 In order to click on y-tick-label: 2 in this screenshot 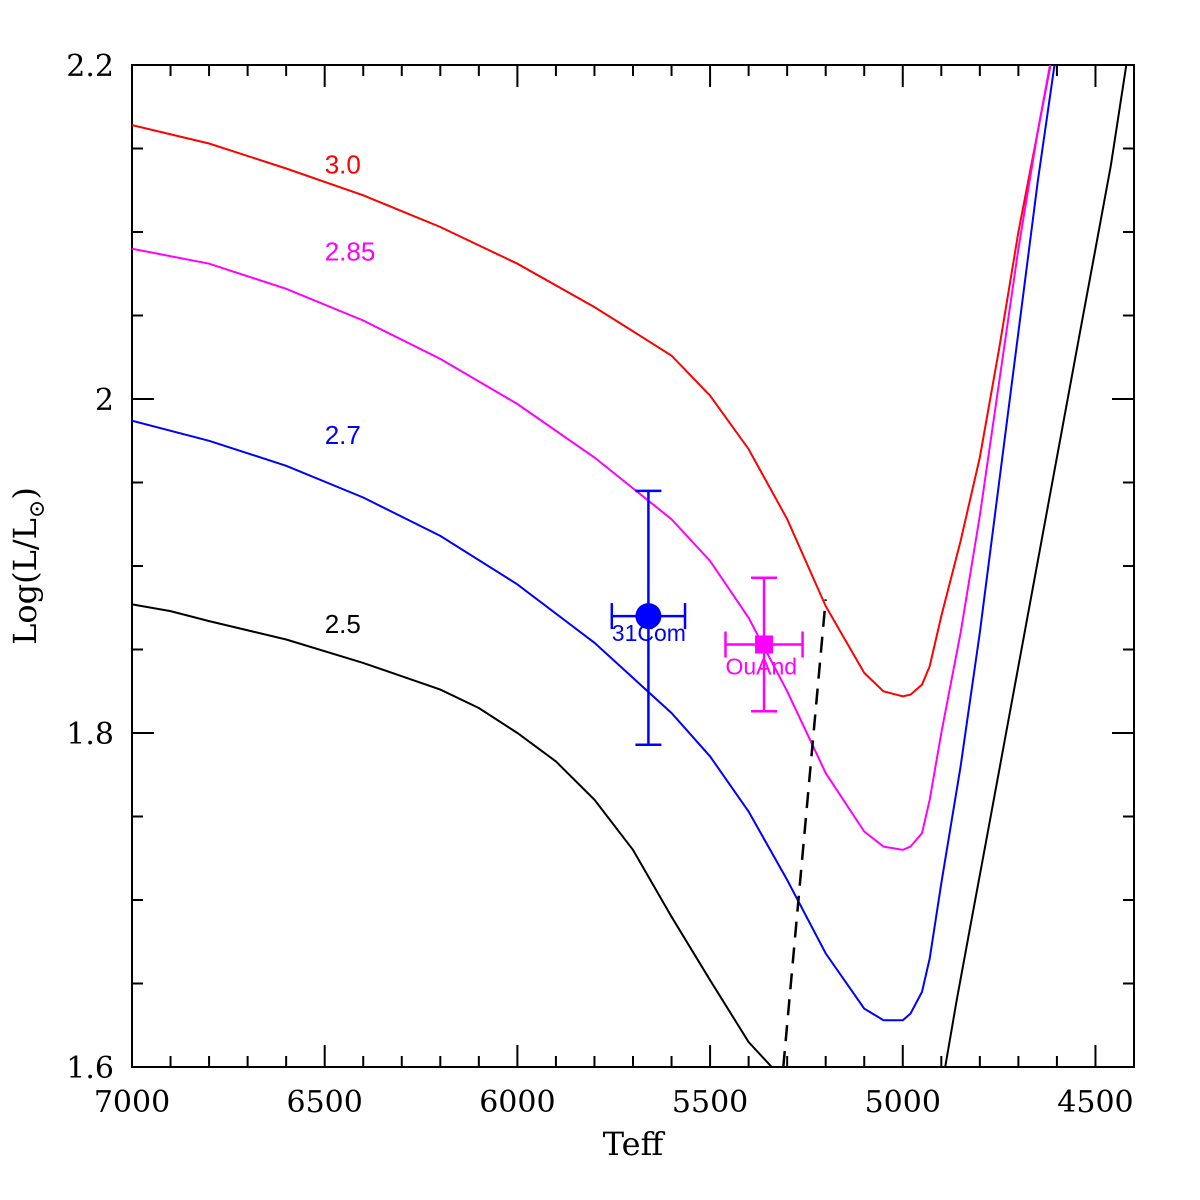, I will do `click(104, 400)`.